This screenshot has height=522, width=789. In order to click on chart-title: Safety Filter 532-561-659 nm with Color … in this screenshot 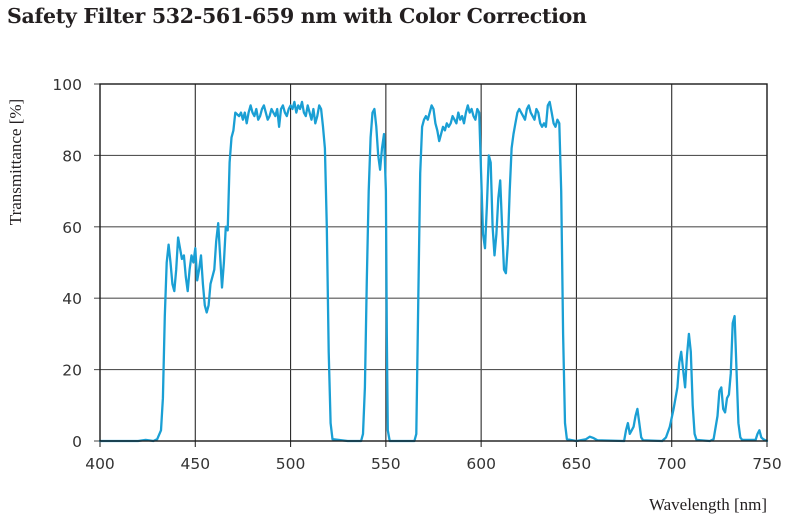, I will do `click(297, 16)`.